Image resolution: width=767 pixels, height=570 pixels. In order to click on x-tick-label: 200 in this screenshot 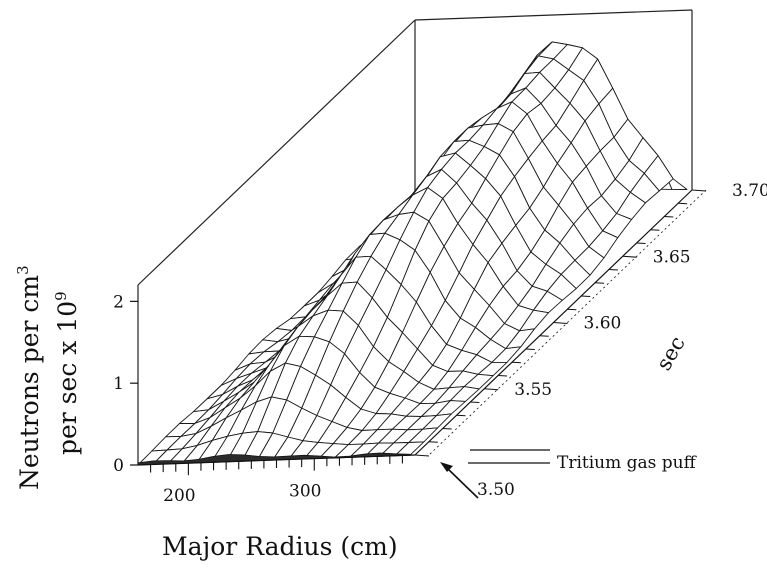, I will do `click(179, 496)`.